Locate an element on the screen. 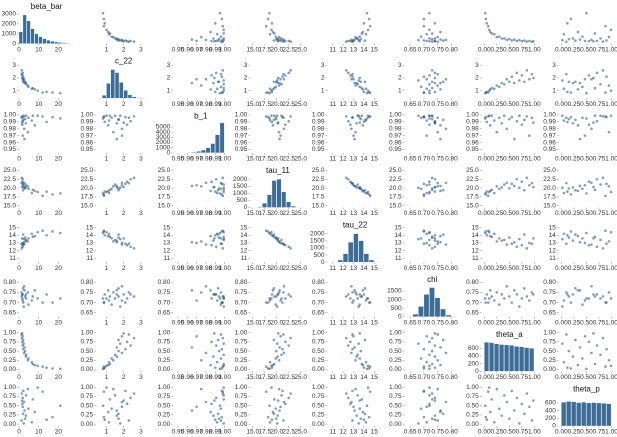 The height and width of the screenshot is (437, 617). y-tick-label: 20.0 is located at coordinates (395, 188).